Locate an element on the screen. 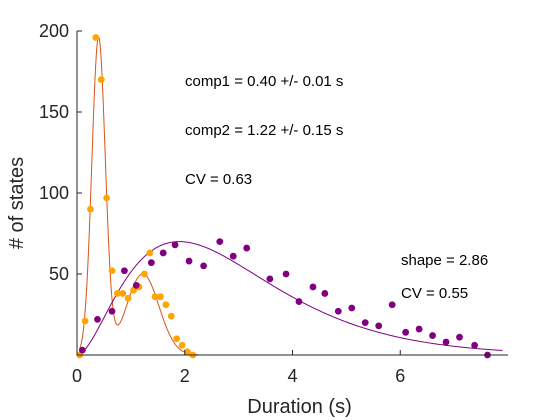 The width and height of the screenshot is (560, 420). annotation-text: CV = 0.55 is located at coordinates (434, 293).